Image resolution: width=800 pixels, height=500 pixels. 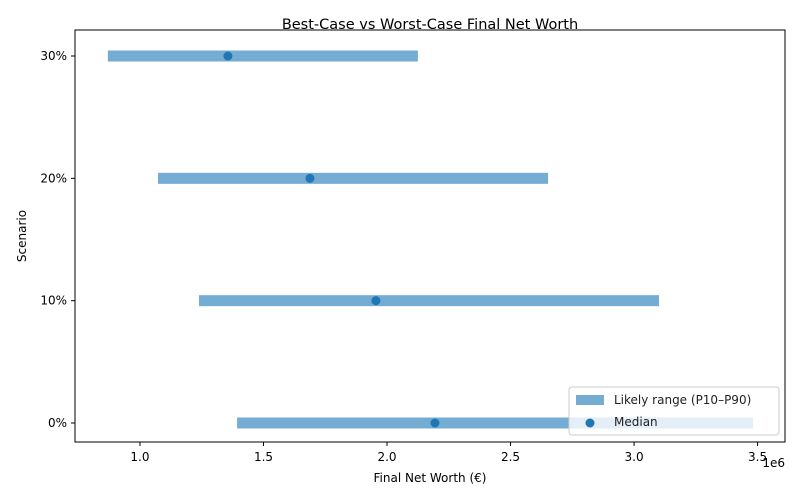 What do you see at coordinates (53, 301) in the screenshot?
I see `y-tick-label: 10%` at bounding box center [53, 301].